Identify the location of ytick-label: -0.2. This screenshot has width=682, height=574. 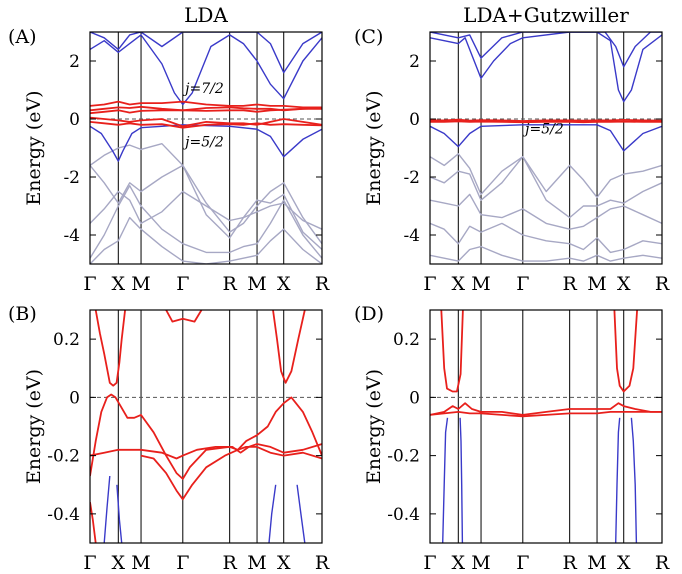
(63, 457).